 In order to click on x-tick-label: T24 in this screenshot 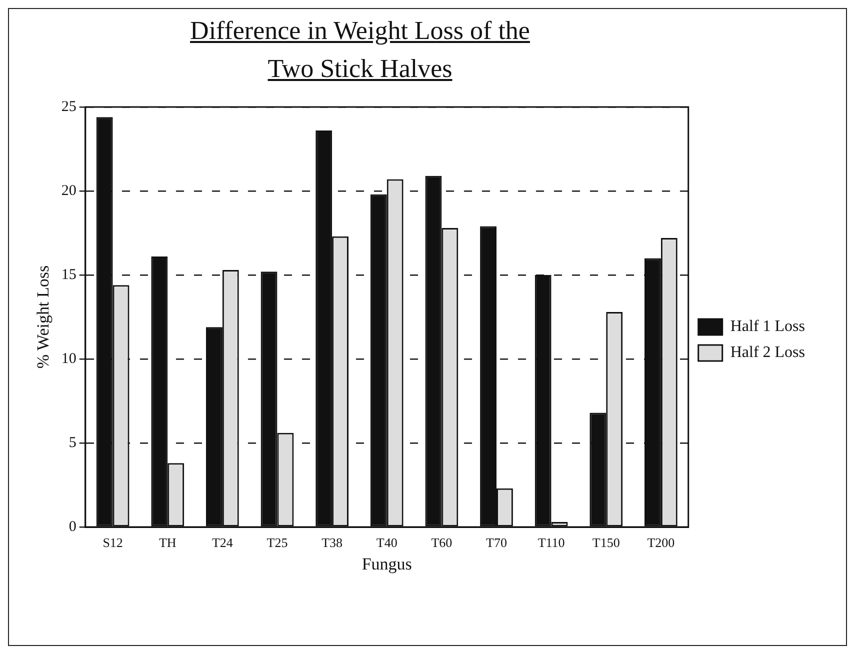, I will do `click(223, 542)`.